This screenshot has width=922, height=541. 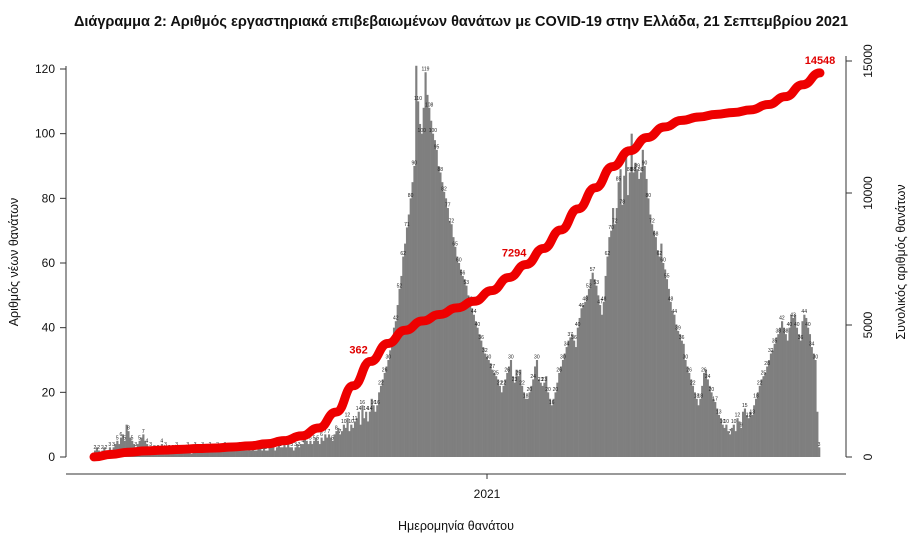 I want to click on bar-value-label: 80, so click(x=648, y=196).